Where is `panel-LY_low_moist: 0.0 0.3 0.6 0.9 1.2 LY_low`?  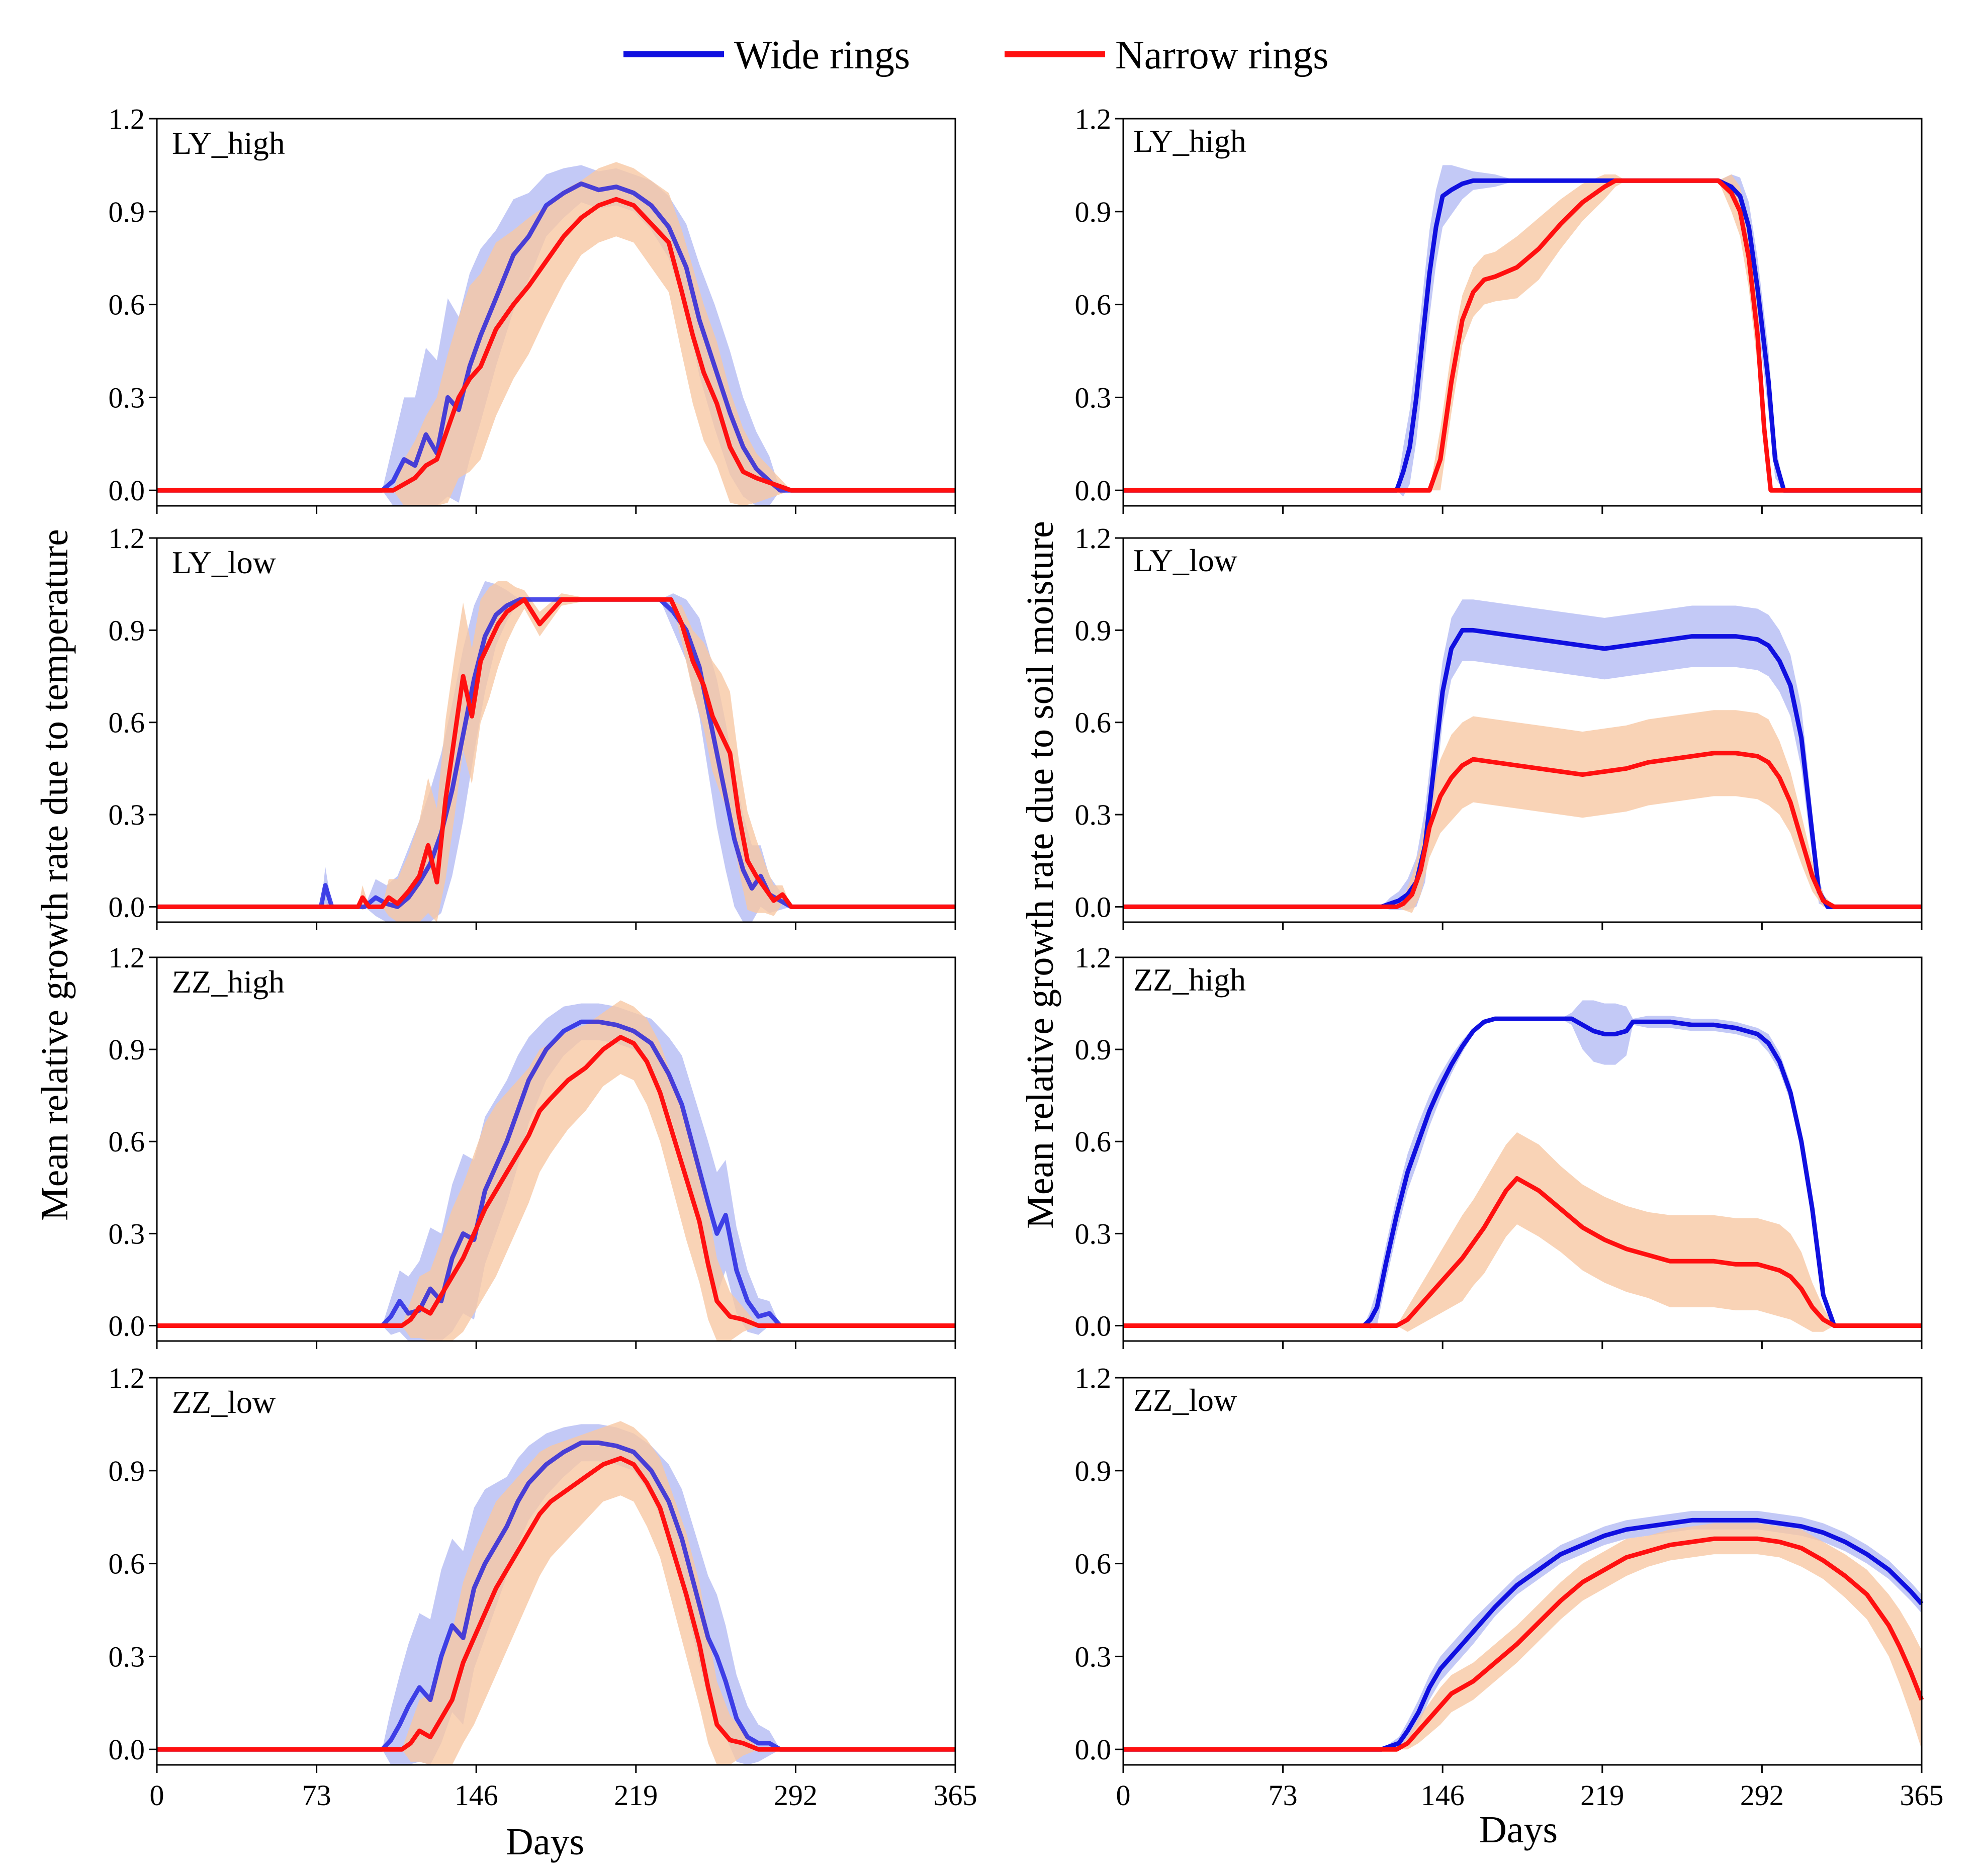 panel-LY_low_moist: 0.0 0.3 0.6 0.9 1.2 LY_low is located at coordinates (1499, 726).